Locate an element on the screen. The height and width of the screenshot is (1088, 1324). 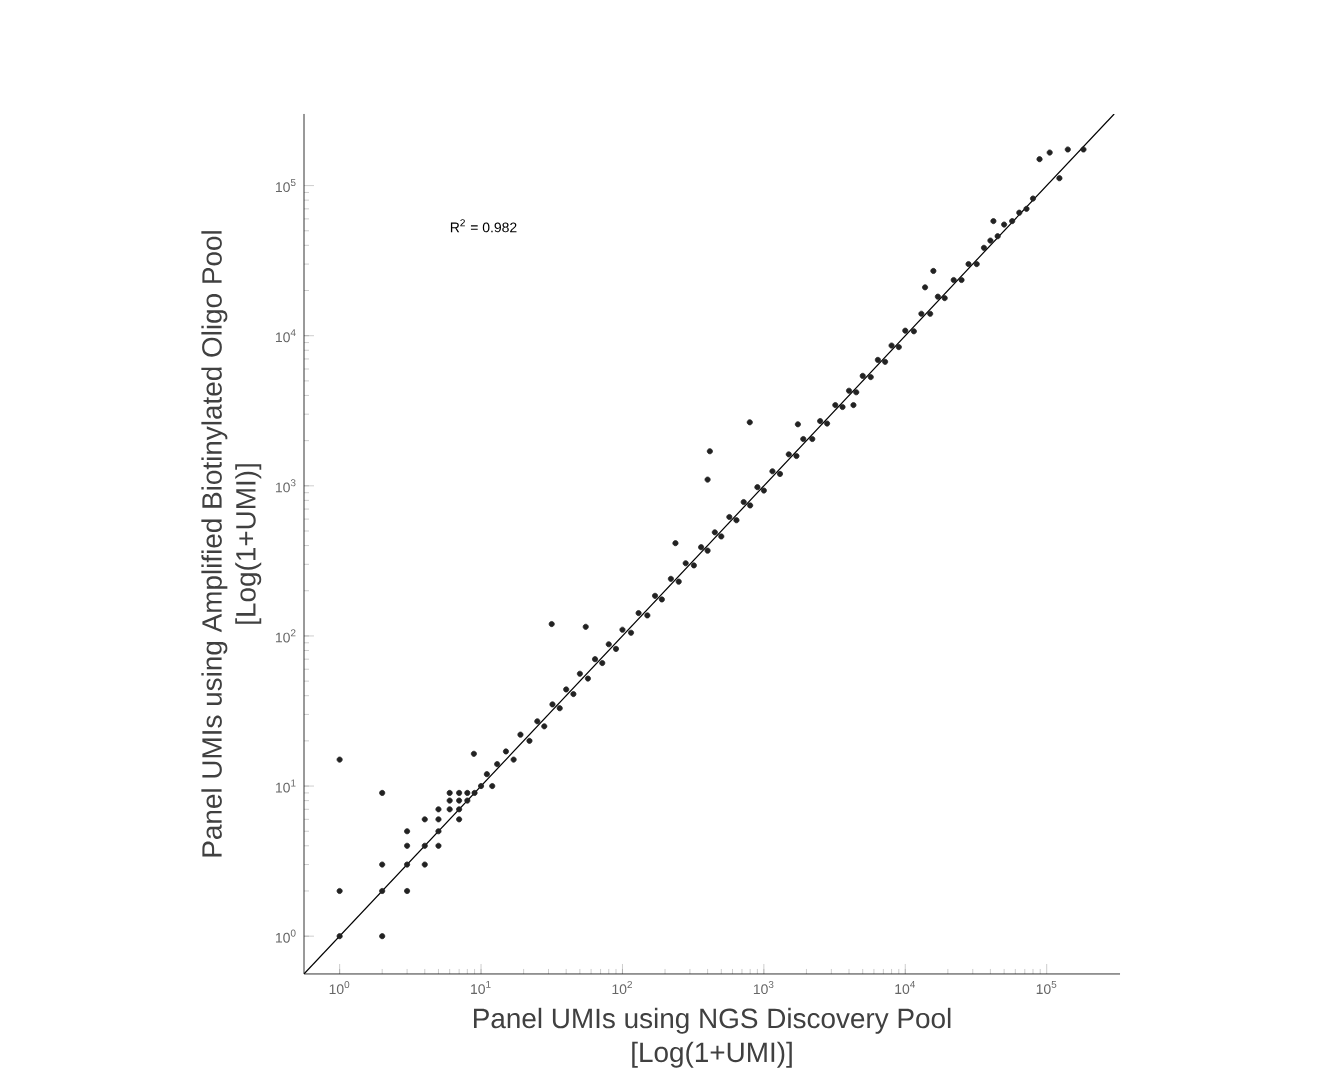
y-axis-title: Panel UMIs using Amplified Biotinylated Oligo Pool [Log(1+UMI)] is located at coordinates (231, 544).